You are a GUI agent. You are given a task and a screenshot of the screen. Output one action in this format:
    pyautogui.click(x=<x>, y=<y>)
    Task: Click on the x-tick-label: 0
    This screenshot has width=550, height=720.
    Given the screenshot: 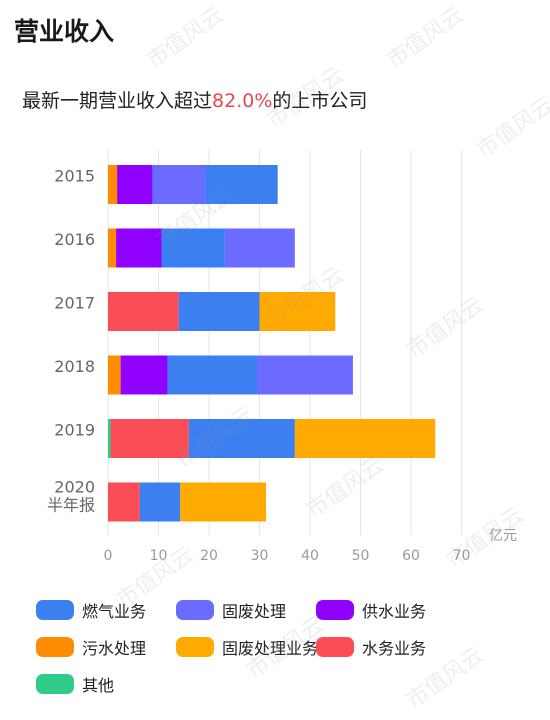 What is the action you would take?
    pyautogui.click(x=108, y=556)
    